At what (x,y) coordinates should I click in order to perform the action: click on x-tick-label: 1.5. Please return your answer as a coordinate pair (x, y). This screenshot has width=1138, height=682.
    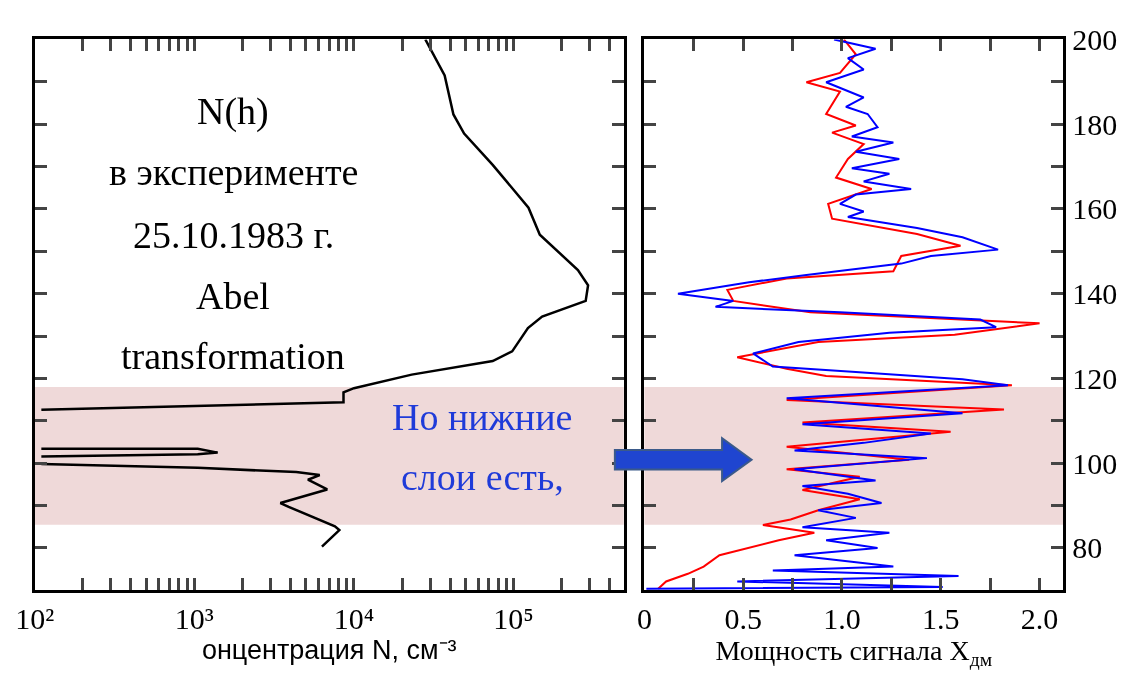
    Looking at the image, I should click on (941, 619).